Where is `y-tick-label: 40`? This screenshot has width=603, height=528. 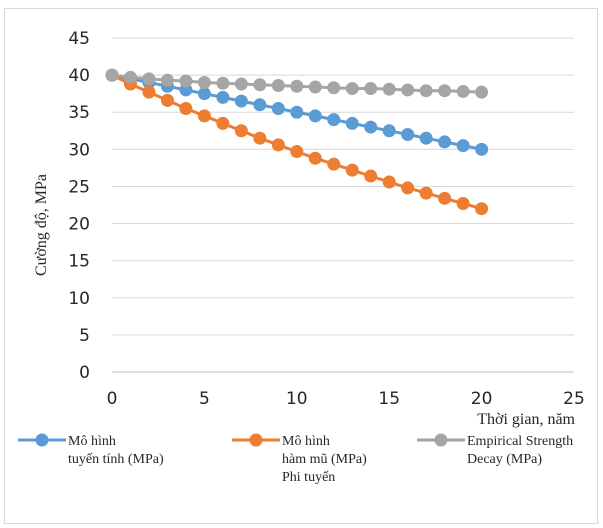 y-tick-label: 40 is located at coordinates (79, 76).